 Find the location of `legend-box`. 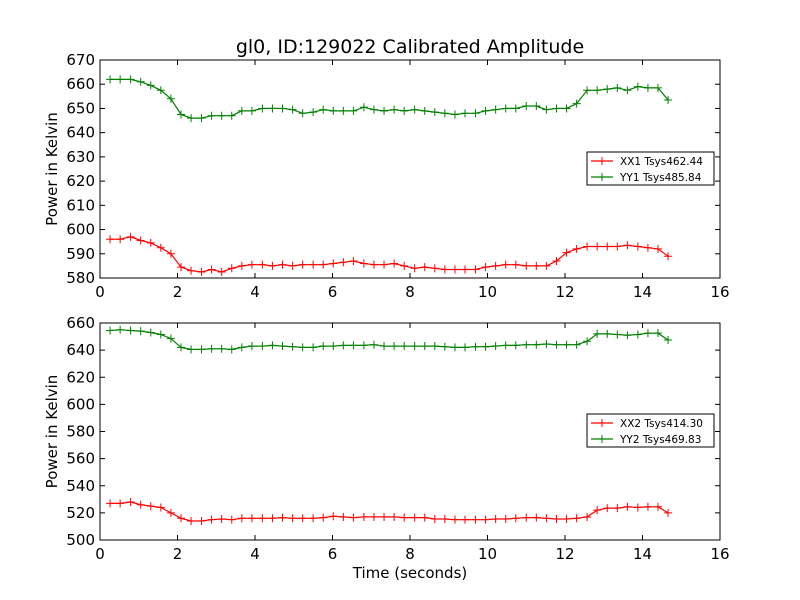

legend-box is located at coordinates (650, 168).